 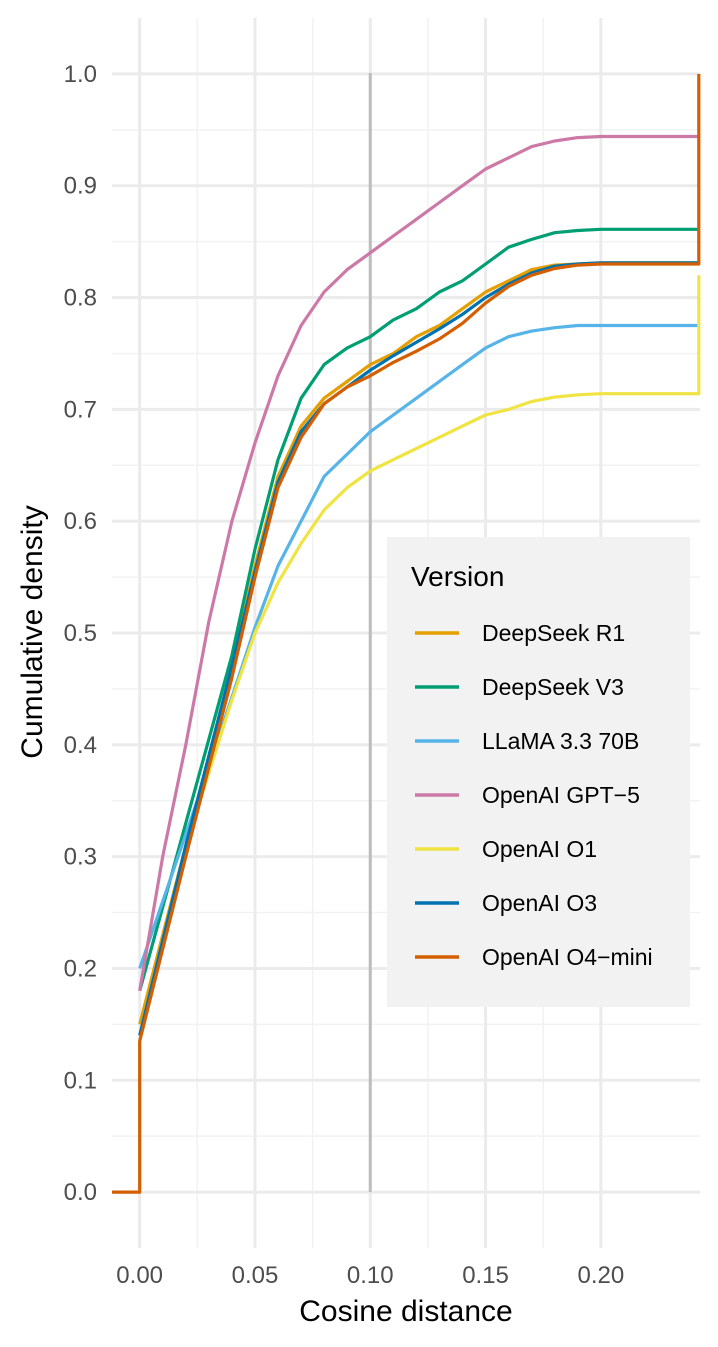 What do you see at coordinates (539, 903) in the screenshot?
I see `legend-label-openai-o3: OpenAI O3` at bounding box center [539, 903].